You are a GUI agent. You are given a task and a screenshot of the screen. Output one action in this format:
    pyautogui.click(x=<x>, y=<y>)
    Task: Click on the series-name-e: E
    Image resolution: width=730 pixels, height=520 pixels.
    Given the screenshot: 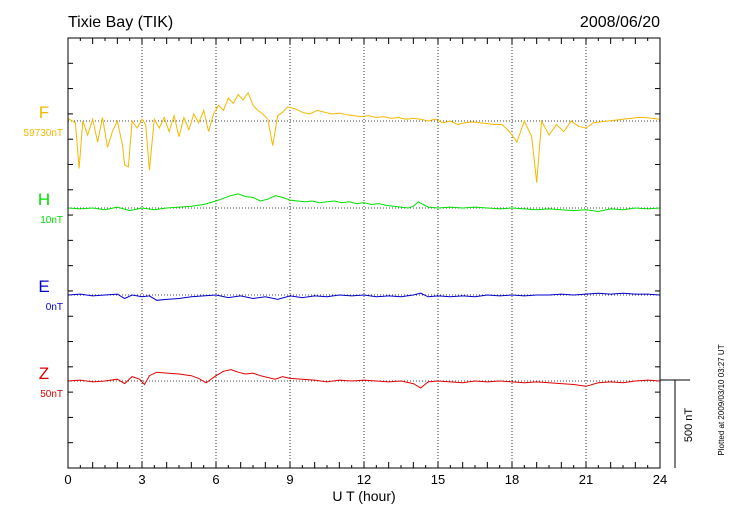 What is the action you would take?
    pyautogui.click(x=43, y=286)
    